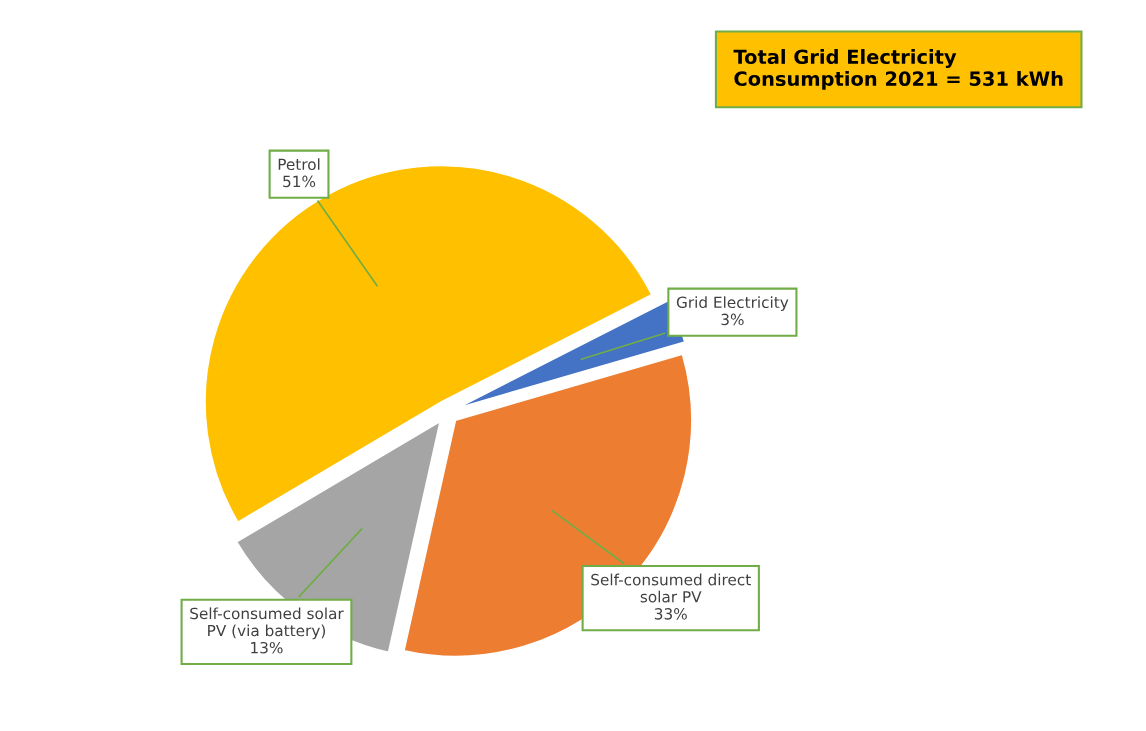 This screenshot has height=731, width=1146. I want to click on slice-label: Self-consumed solar PV (via battery), so click(267, 623).